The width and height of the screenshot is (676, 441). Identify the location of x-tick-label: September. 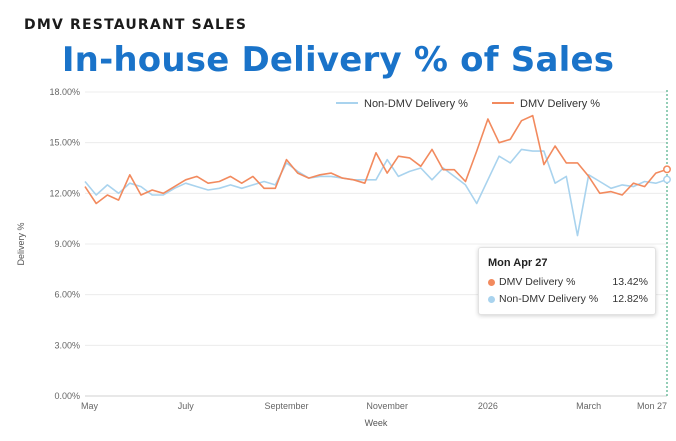
(286, 406).